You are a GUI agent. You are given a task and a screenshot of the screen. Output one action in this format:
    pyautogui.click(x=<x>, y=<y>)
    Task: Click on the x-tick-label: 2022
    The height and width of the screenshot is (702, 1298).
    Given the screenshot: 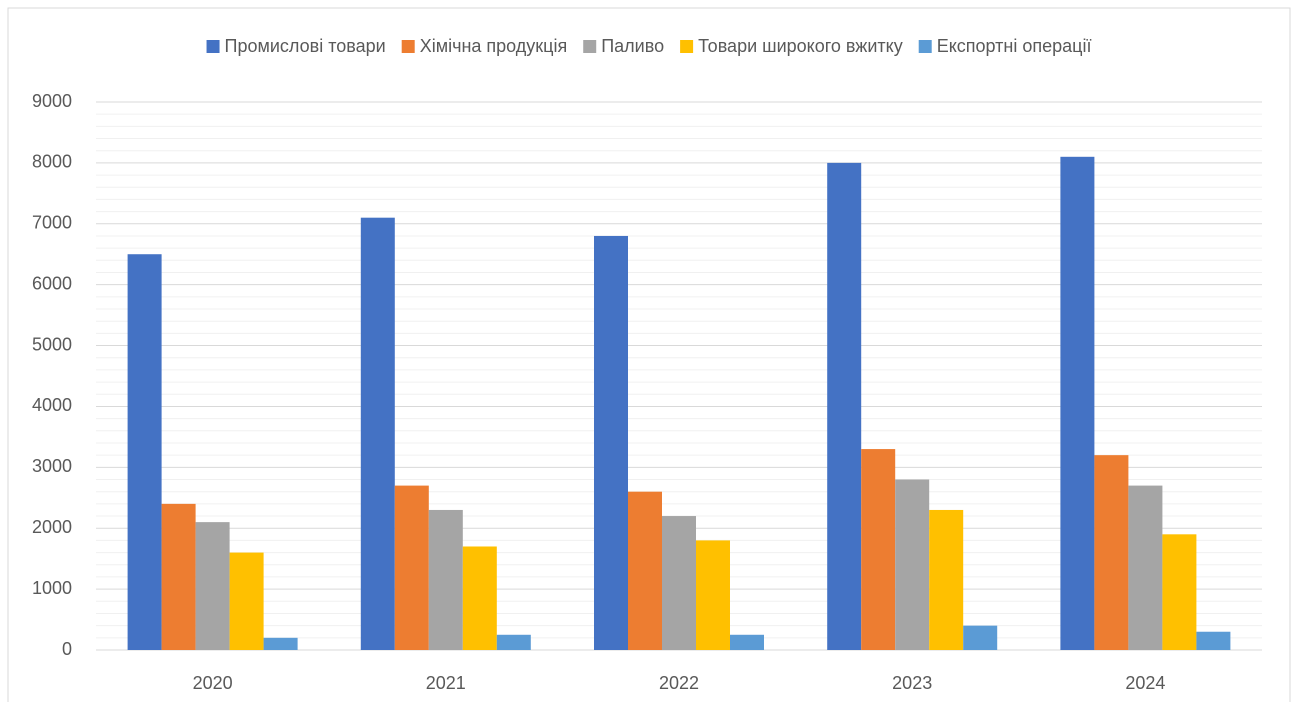 What is the action you would take?
    pyautogui.click(x=679, y=683)
    